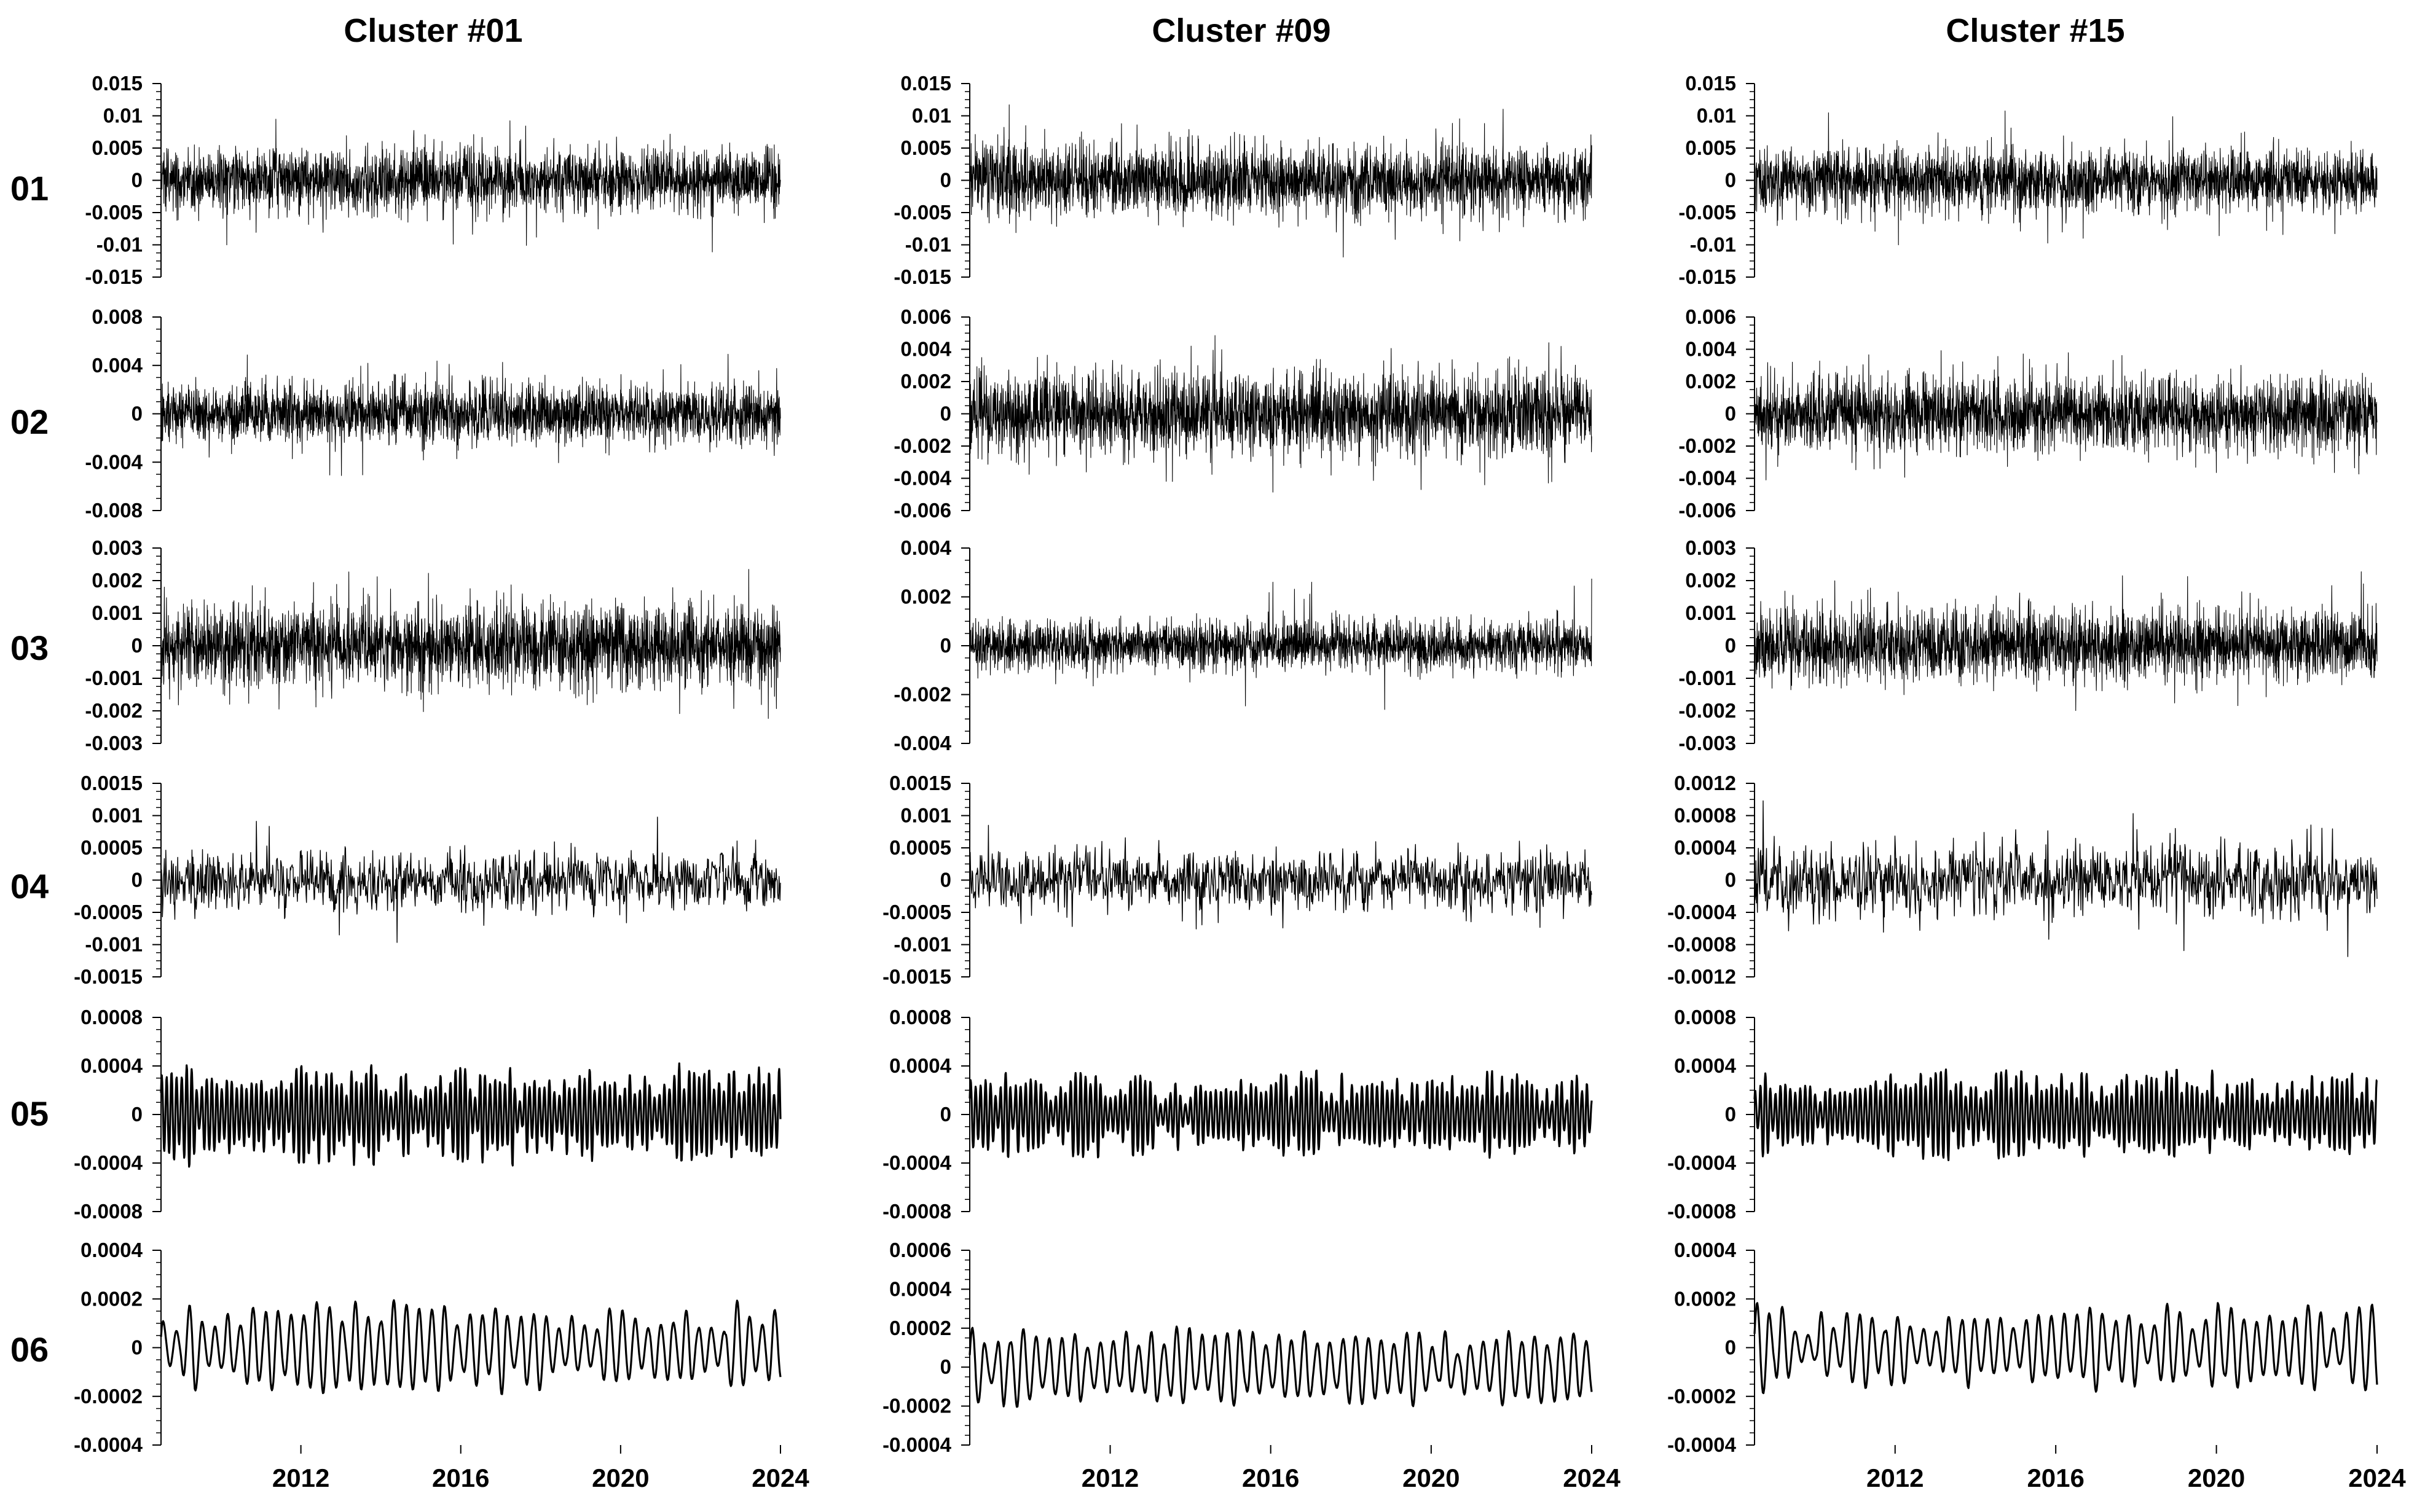 The width and height of the screenshot is (2417, 1512). Describe the element at coordinates (117, 316) in the screenshot. I see `y-tick-label: 0.008` at that location.